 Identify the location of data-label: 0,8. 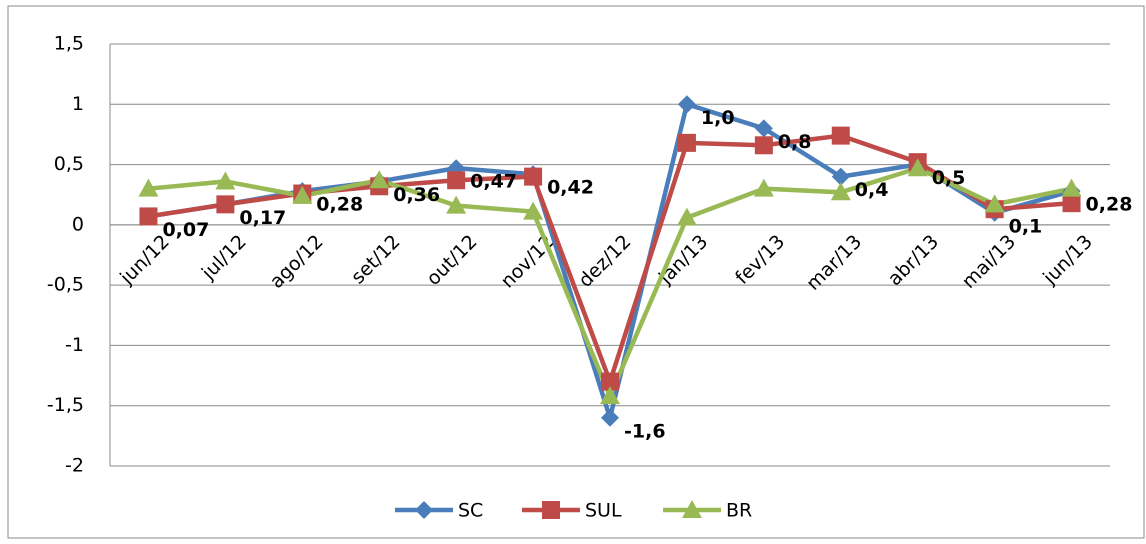
(795, 142).